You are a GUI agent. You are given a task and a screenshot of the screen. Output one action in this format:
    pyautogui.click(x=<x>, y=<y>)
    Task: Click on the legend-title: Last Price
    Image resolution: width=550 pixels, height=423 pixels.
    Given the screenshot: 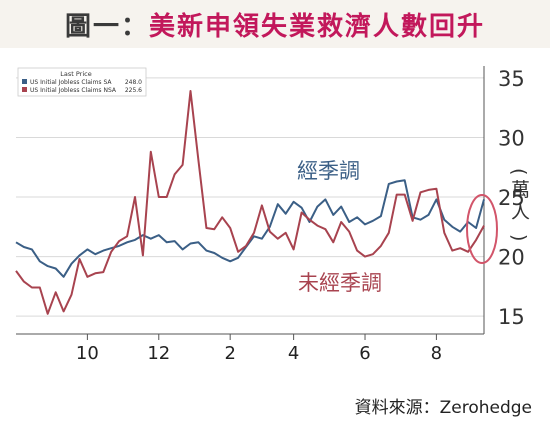 What is the action you would take?
    pyautogui.click(x=75, y=74)
    